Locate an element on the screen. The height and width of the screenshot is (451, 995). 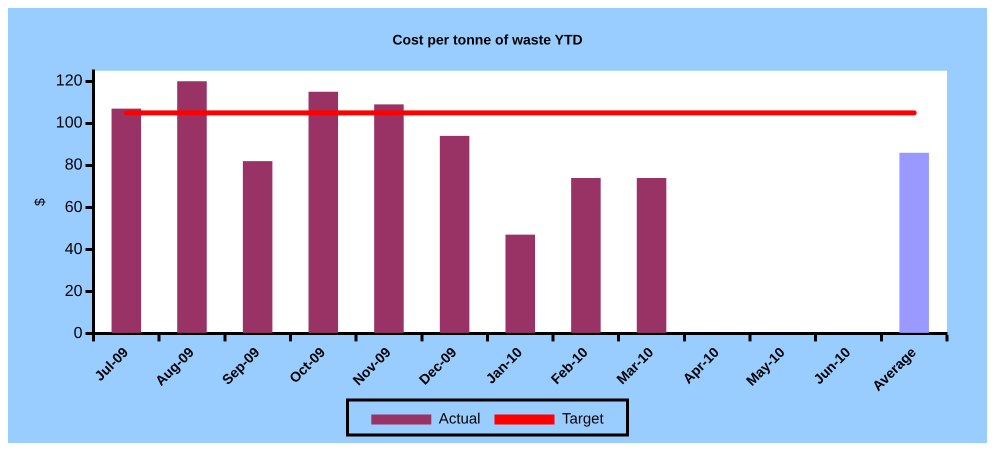
y-tick-label: 60 is located at coordinates (73, 207).